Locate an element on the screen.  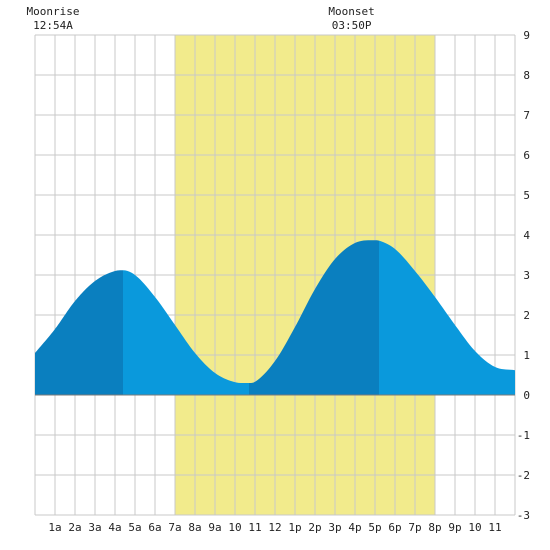
x-tick-label: 3a is located at coordinates (94, 527).